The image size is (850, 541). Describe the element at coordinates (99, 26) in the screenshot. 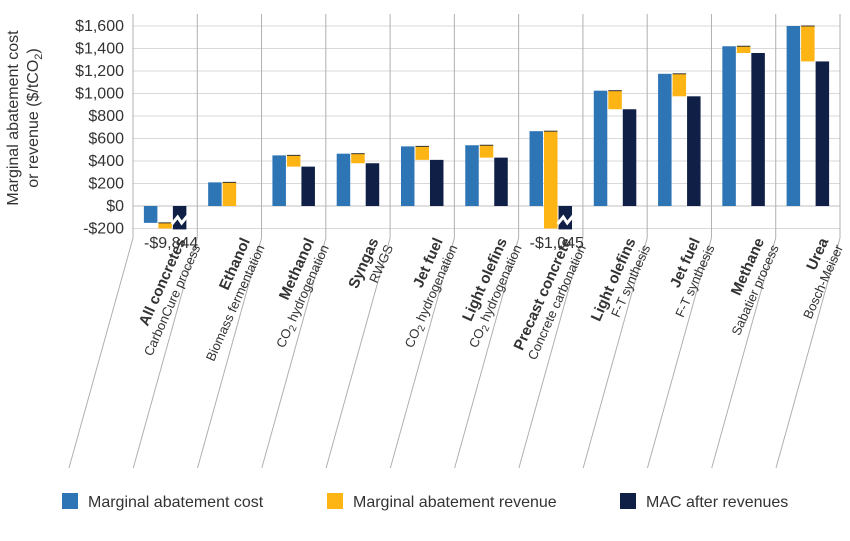

I see `y-tick-label: $1,600` at that location.